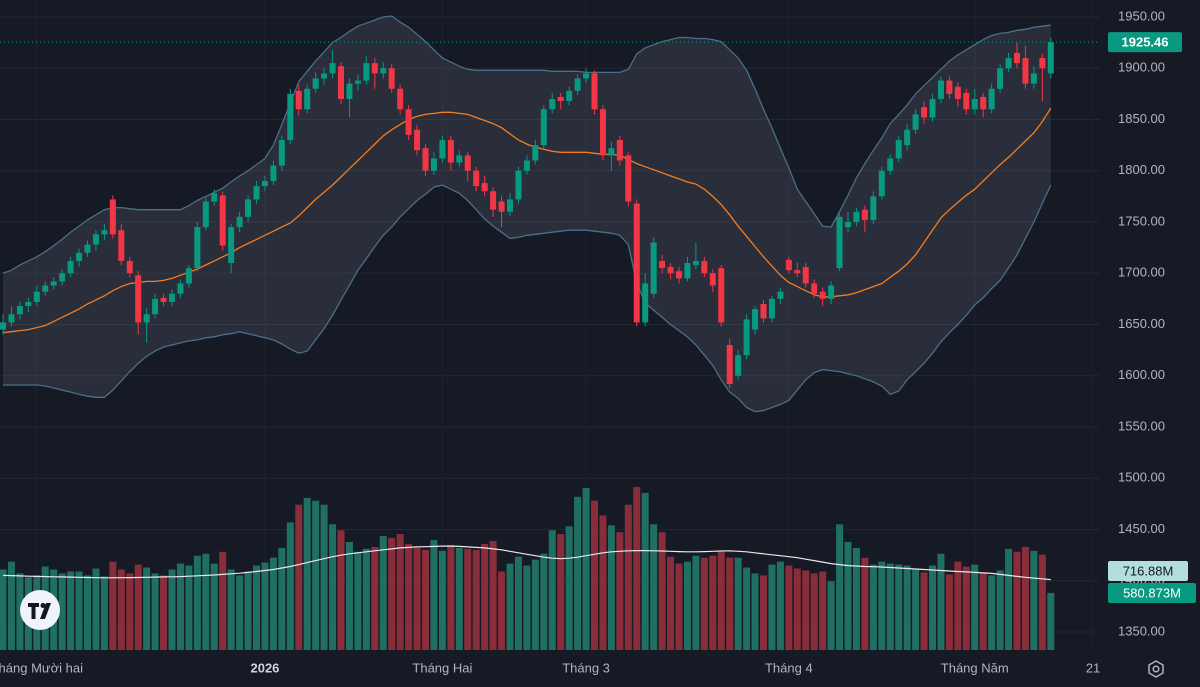  Describe the element at coordinates (1141, 220) in the screenshot. I see `y-tick-label: 1750.00` at that location.